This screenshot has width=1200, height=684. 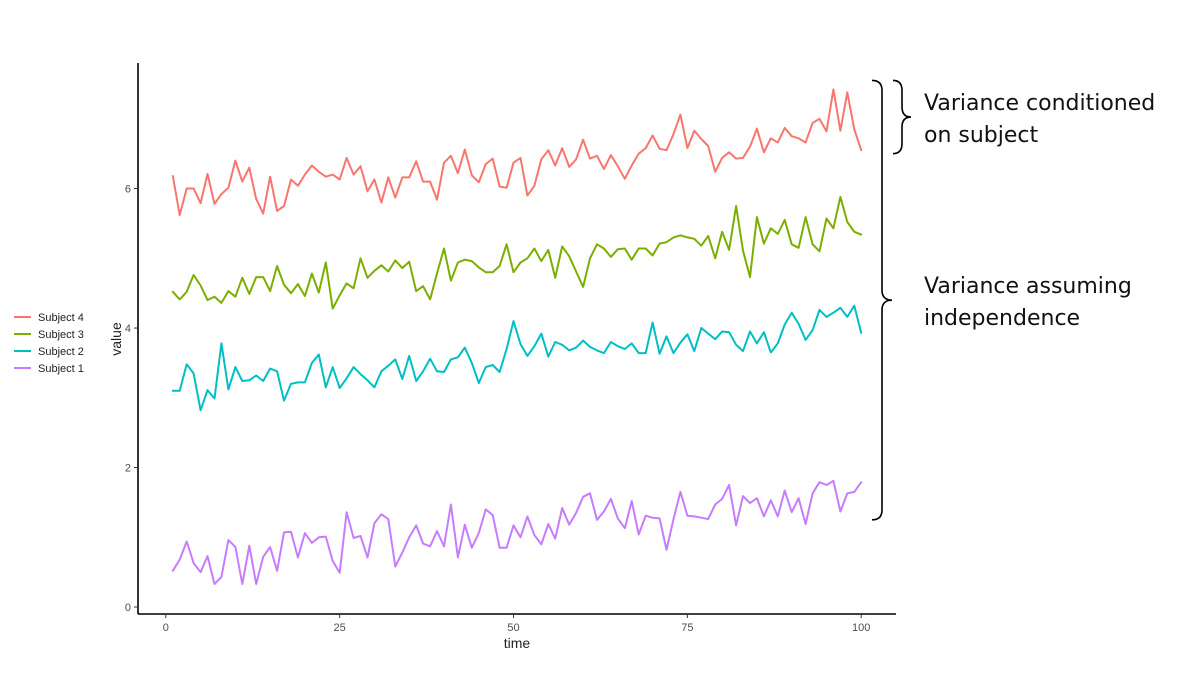 I want to click on y-axis-title: value, so click(x=116, y=339).